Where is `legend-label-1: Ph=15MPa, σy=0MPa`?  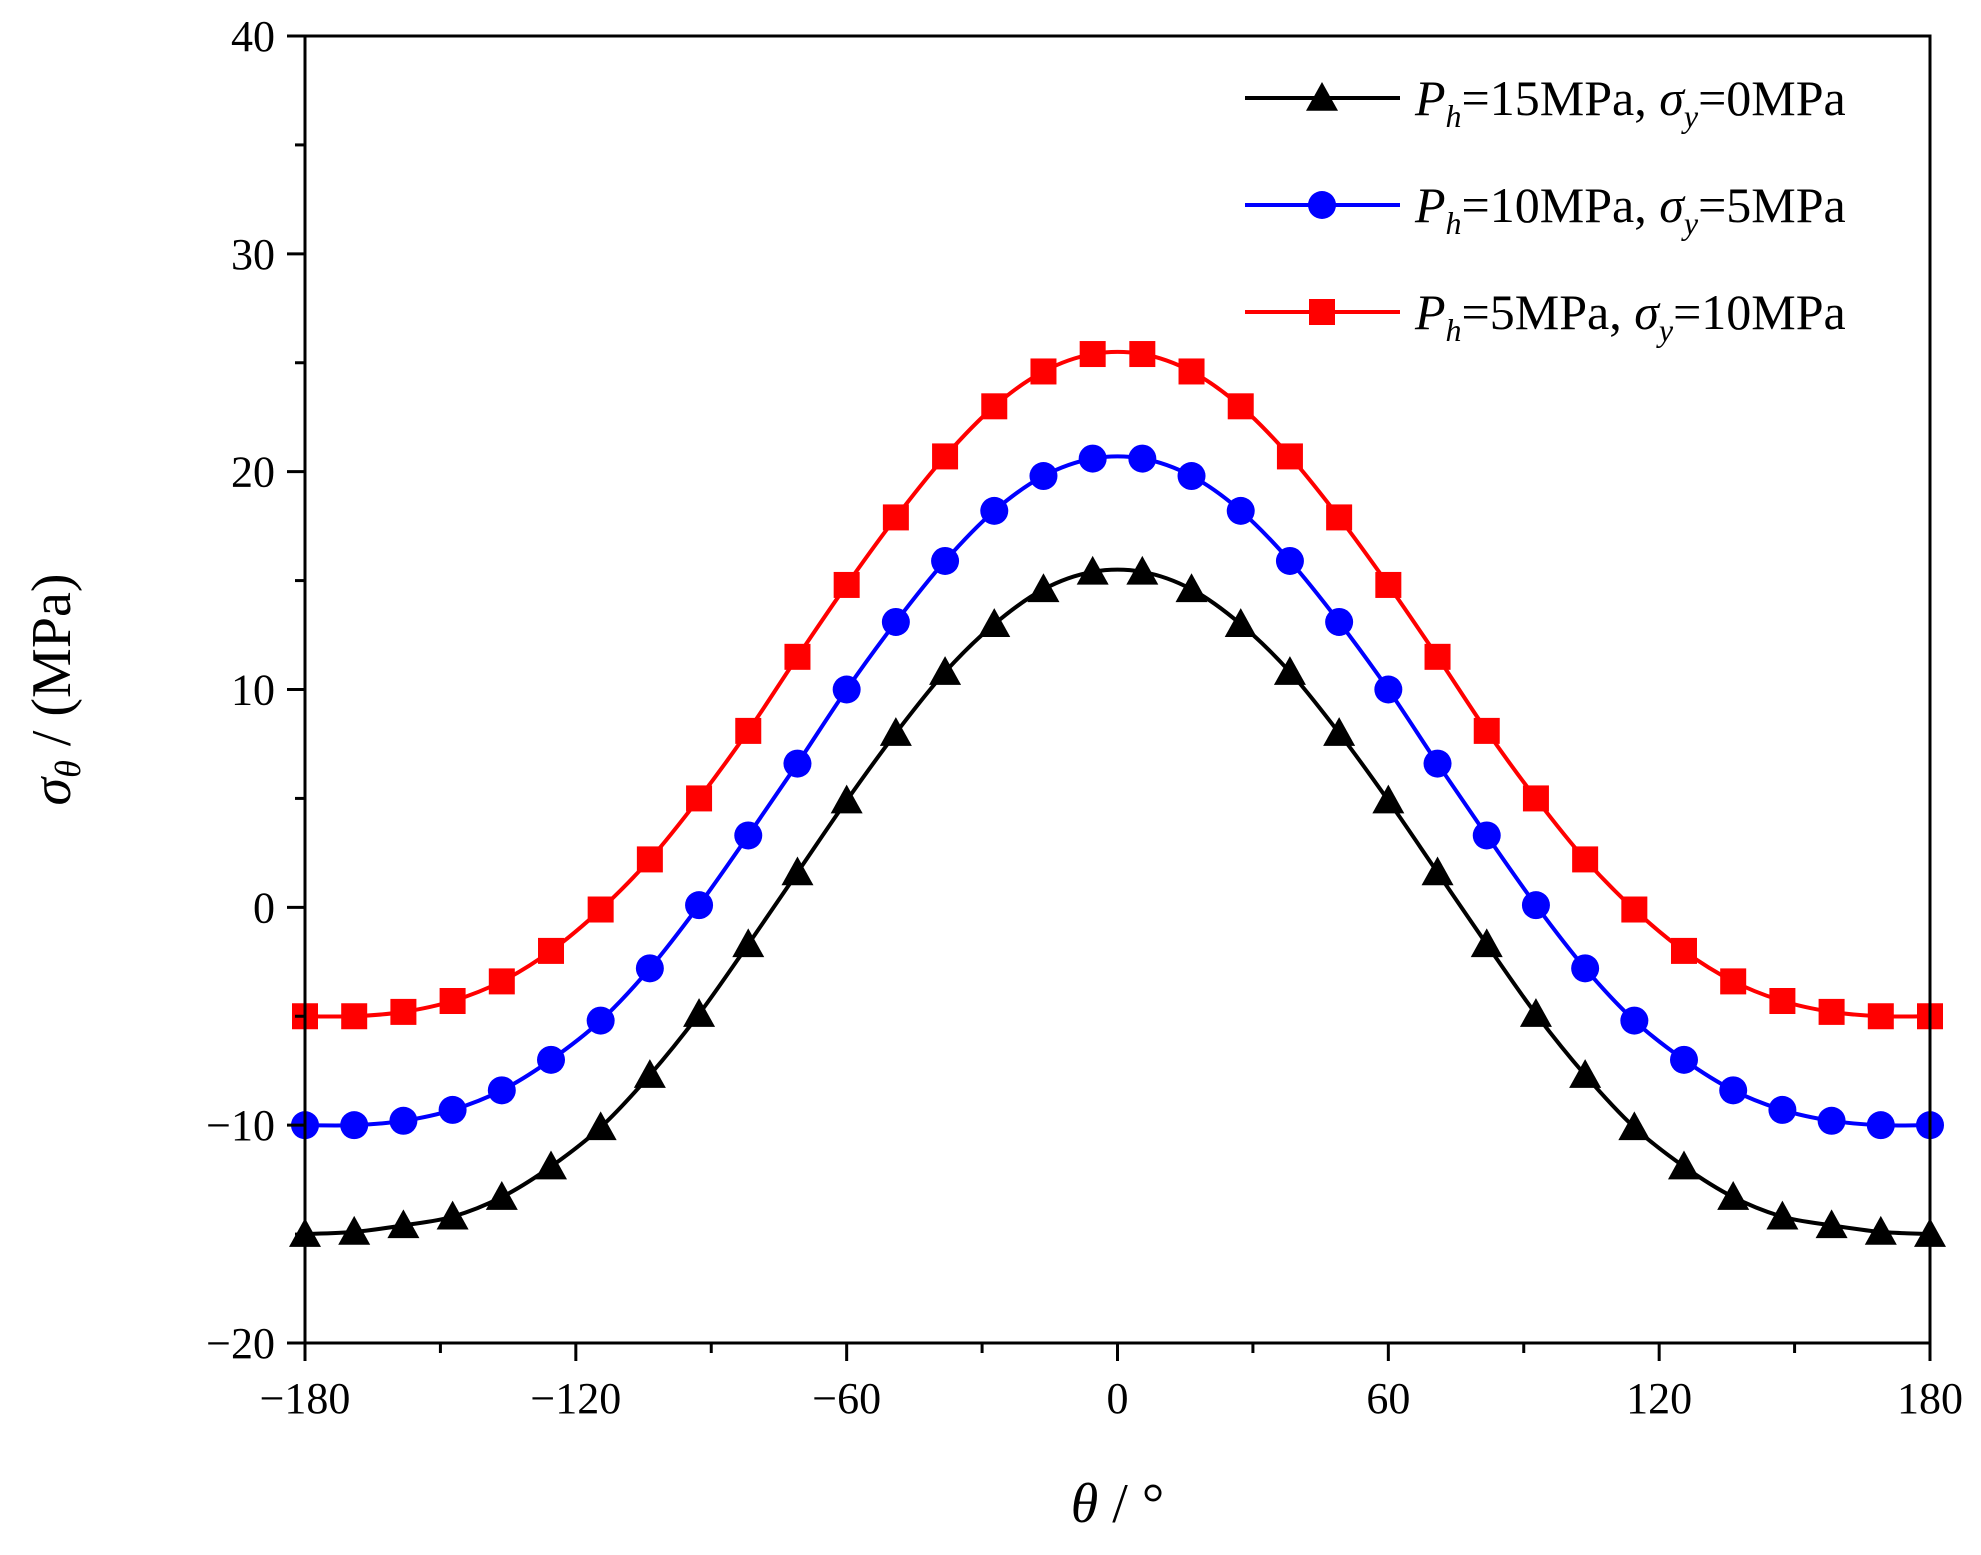
legend-label-1: Ph=15MPa, σy=0MPa is located at coordinates (1630, 102).